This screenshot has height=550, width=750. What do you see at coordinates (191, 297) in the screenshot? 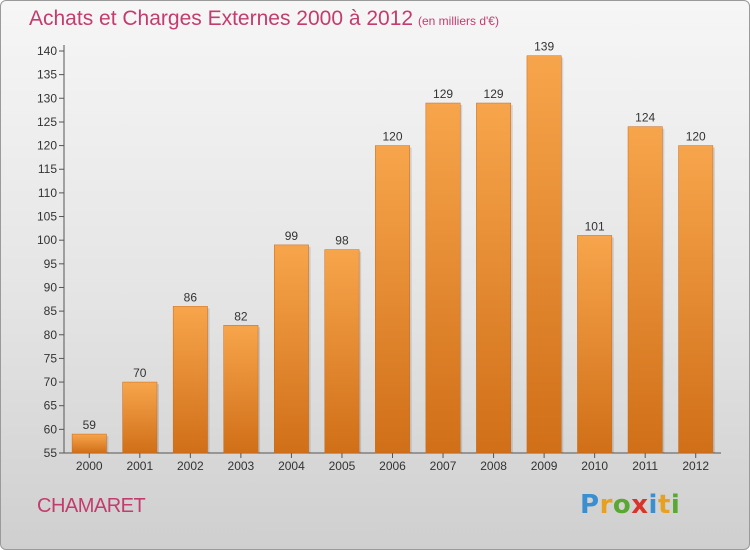
I see `value-label-2002: 86` at bounding box center [191, 297].